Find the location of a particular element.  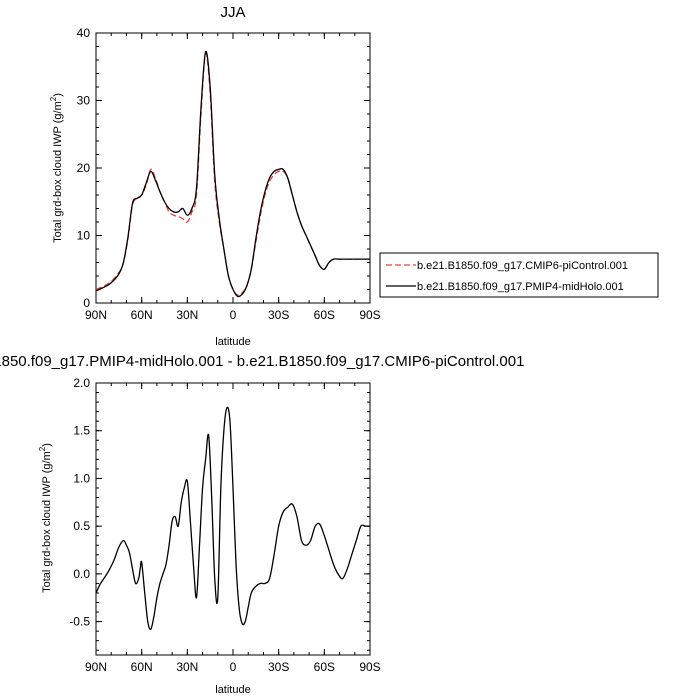

bottom-y-tick-label: 0.5 is located at coordinates (81, 526).